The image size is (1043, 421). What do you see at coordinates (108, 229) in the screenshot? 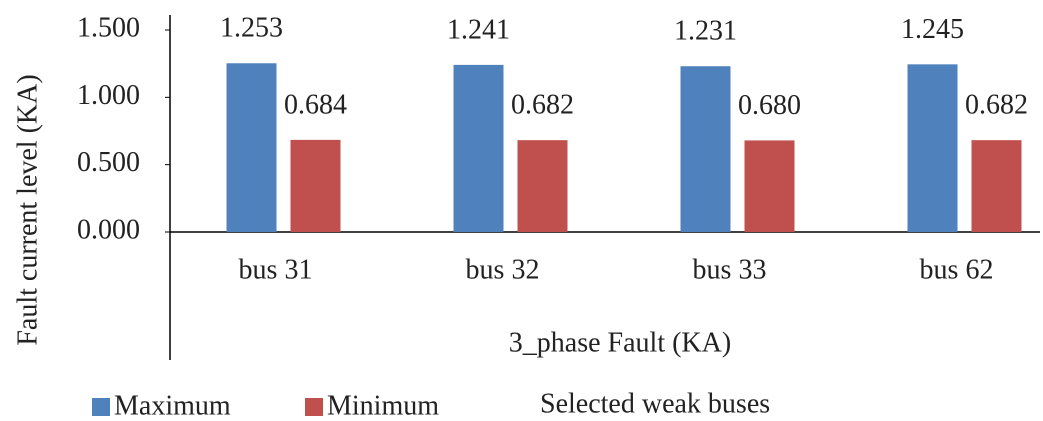
I see `y-tick-label: 0.000` at bounding box center [108, 229].